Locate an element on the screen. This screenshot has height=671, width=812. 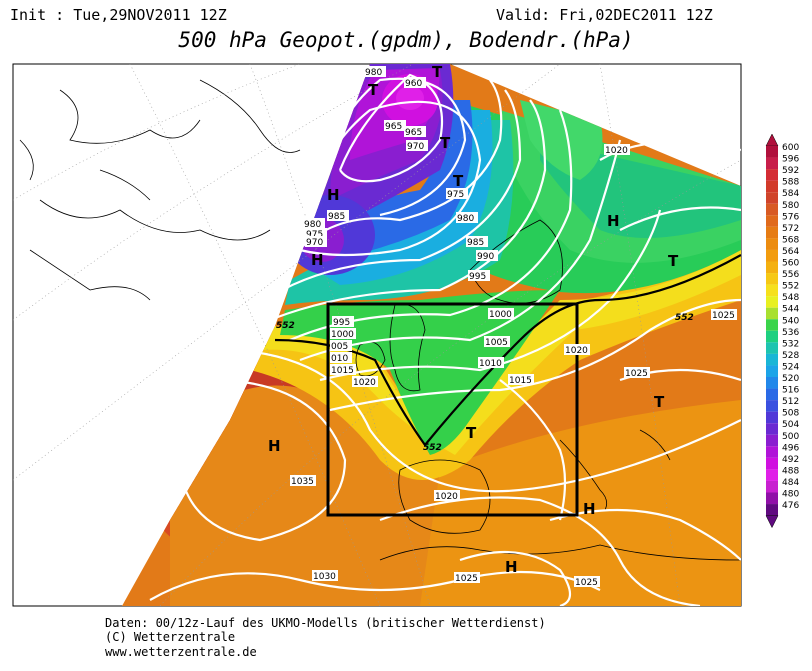
colorbar-top-arrow is located at coordinates (772, 140).